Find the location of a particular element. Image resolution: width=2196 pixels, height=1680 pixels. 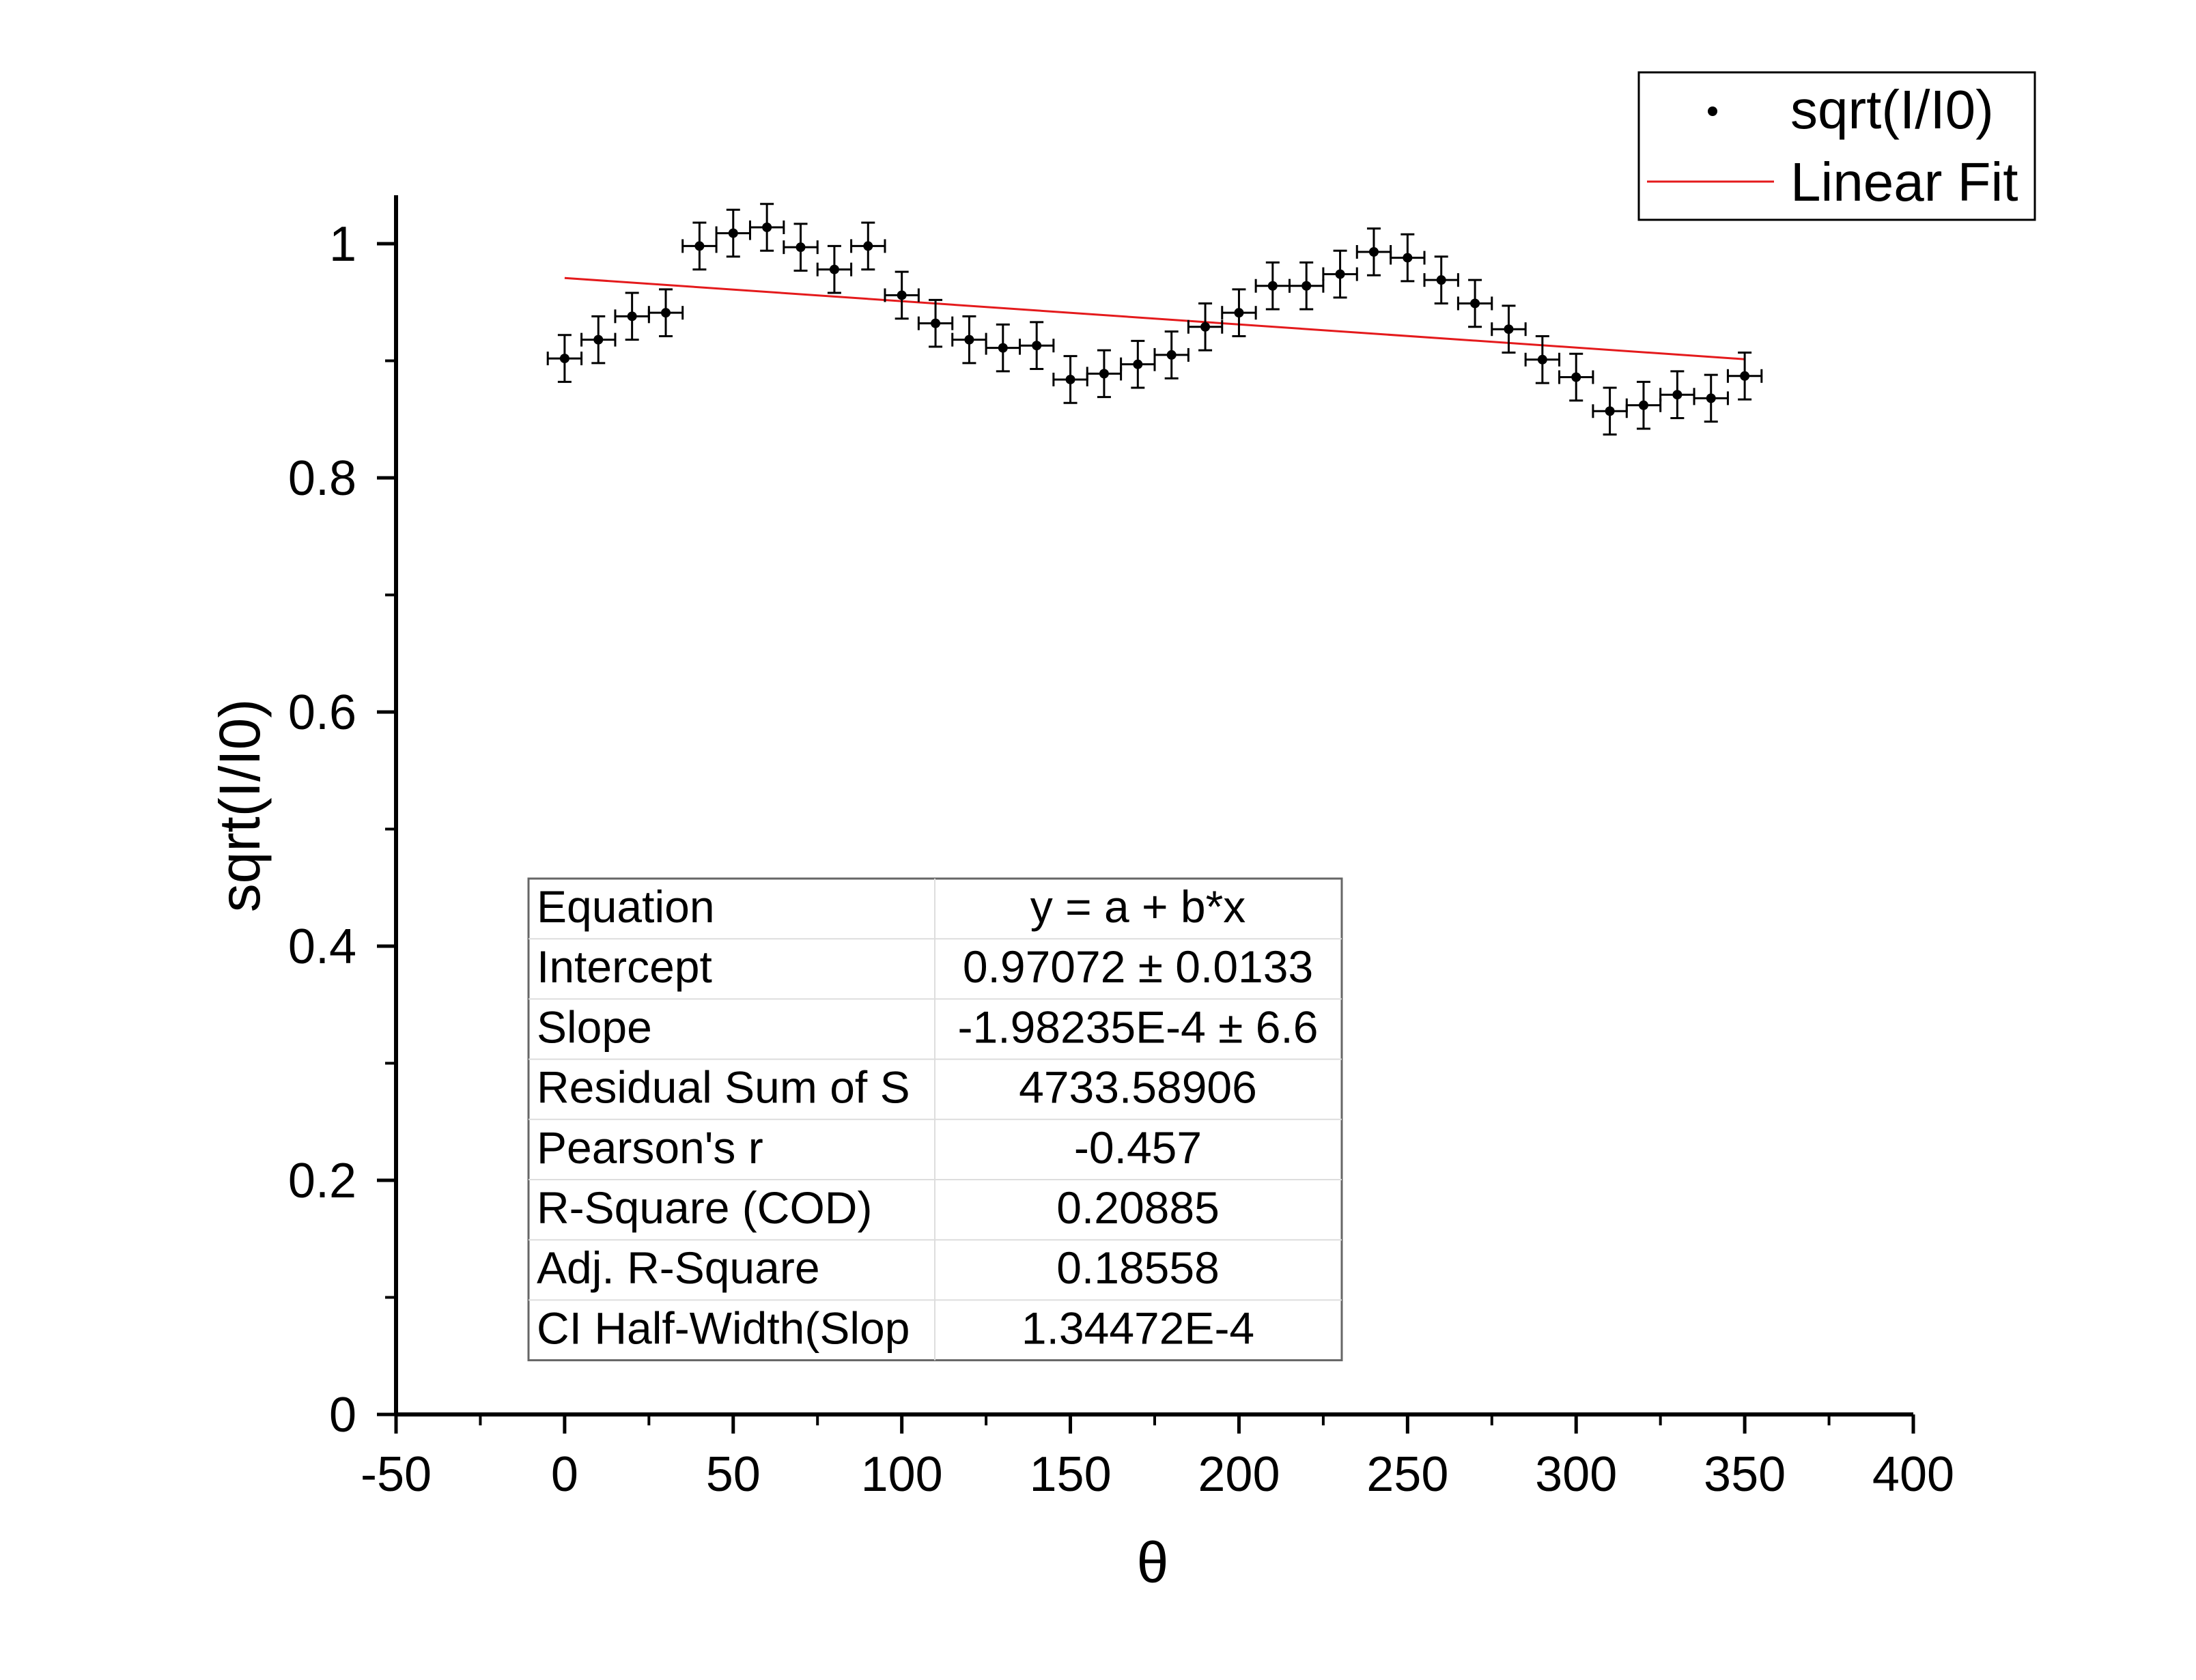

legend: sqrt(I/I0) Linear Fit is located at coordinates (1837, 146).